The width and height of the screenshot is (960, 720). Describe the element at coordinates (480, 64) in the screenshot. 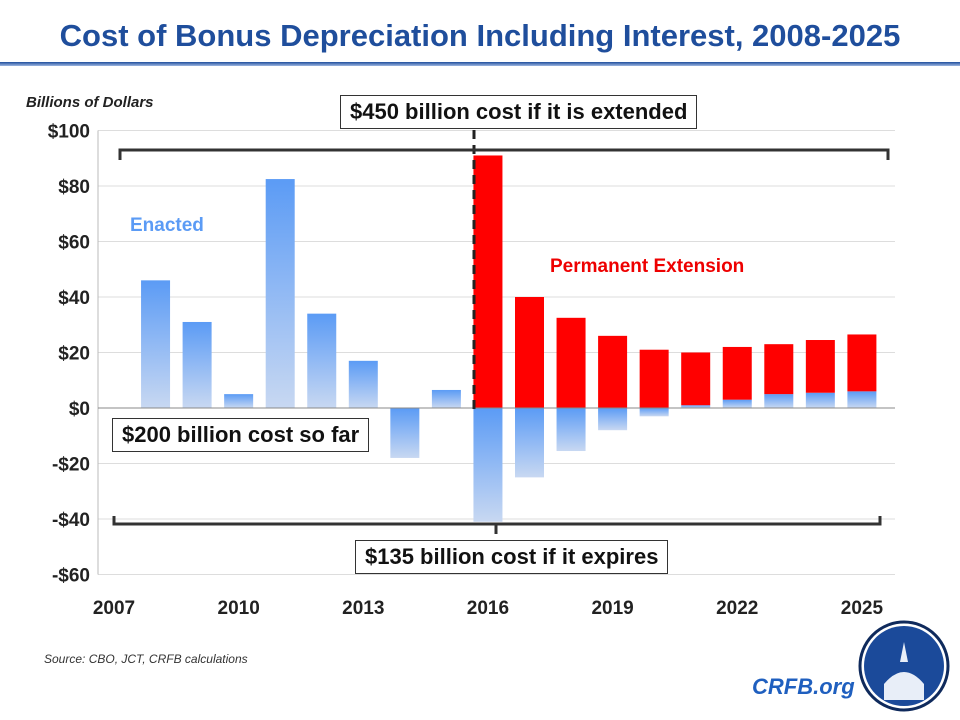

I see `title-divider` at that location.